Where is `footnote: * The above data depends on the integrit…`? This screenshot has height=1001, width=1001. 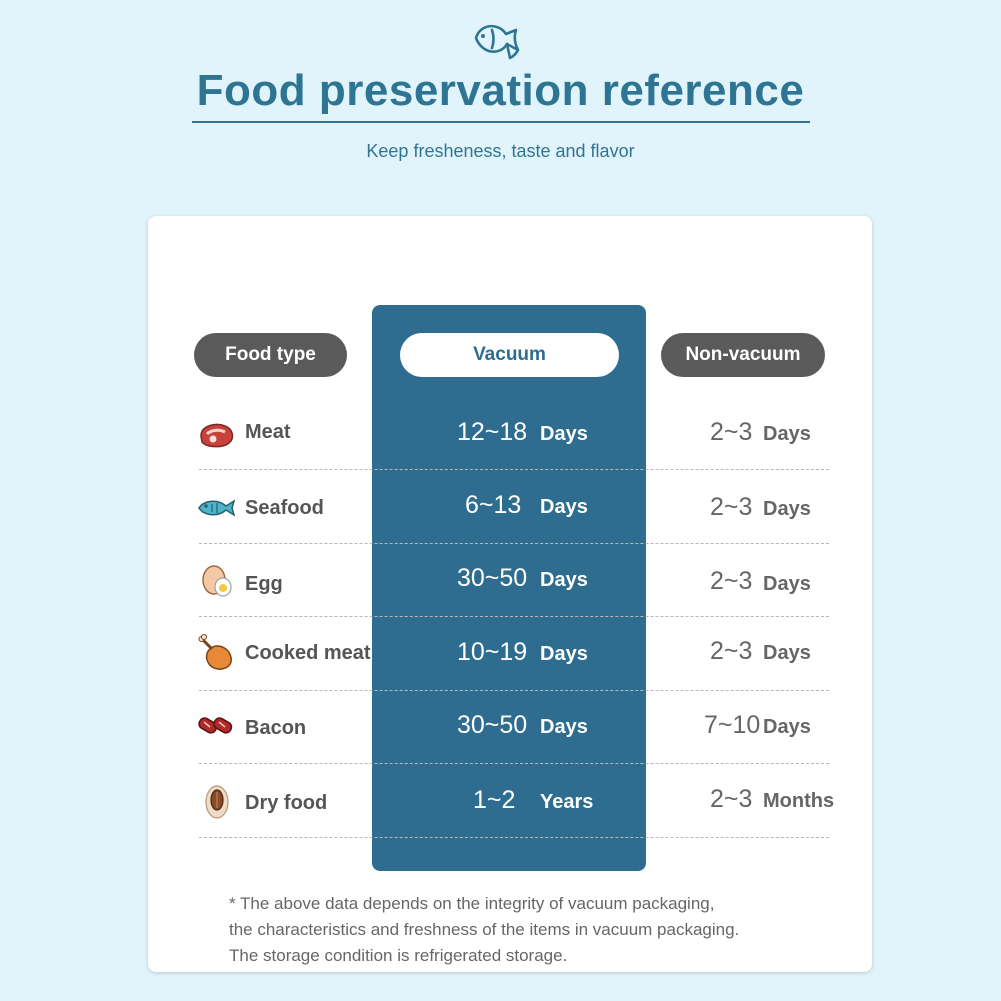
footnote: * The above data depends on the integrit… is located at coordinates (529, 930).